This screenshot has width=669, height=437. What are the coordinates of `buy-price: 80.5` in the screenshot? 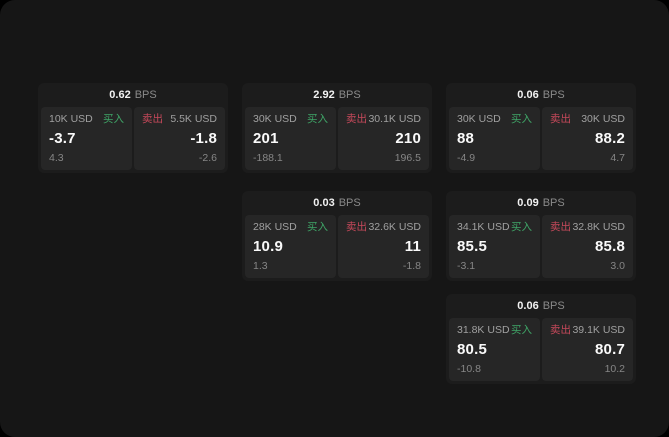 It's located at (472, 349).